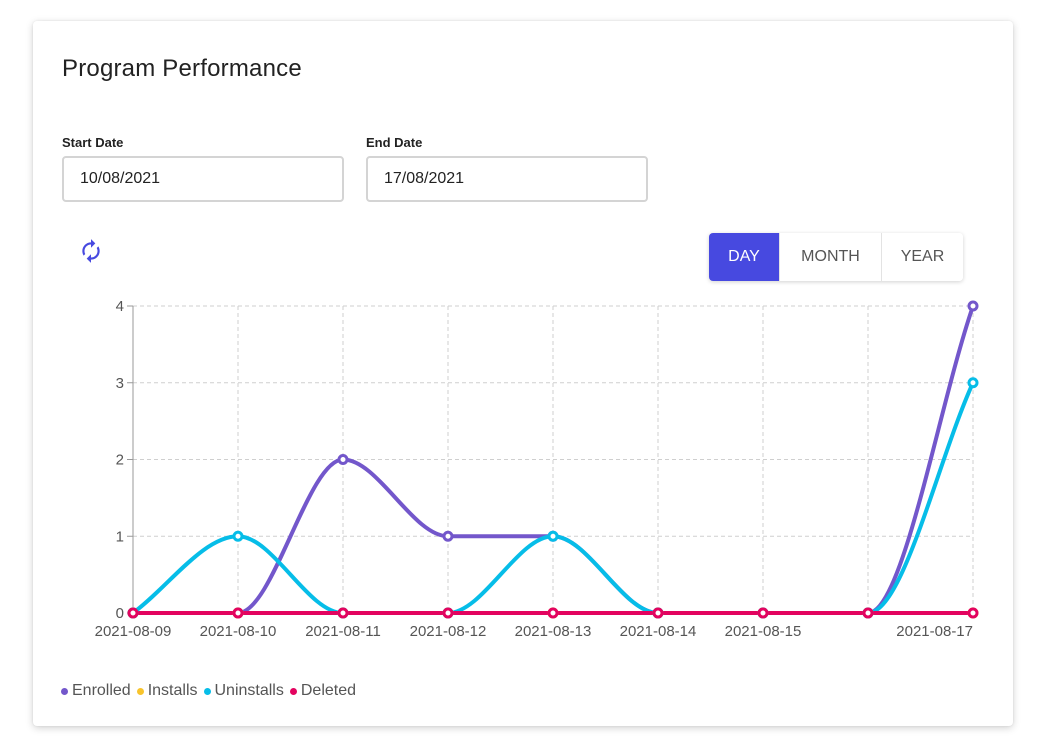  Describe the element at coordinates (934, 631) in the screenshot. I see `x-tick-label: 2021-08-17` at that location.